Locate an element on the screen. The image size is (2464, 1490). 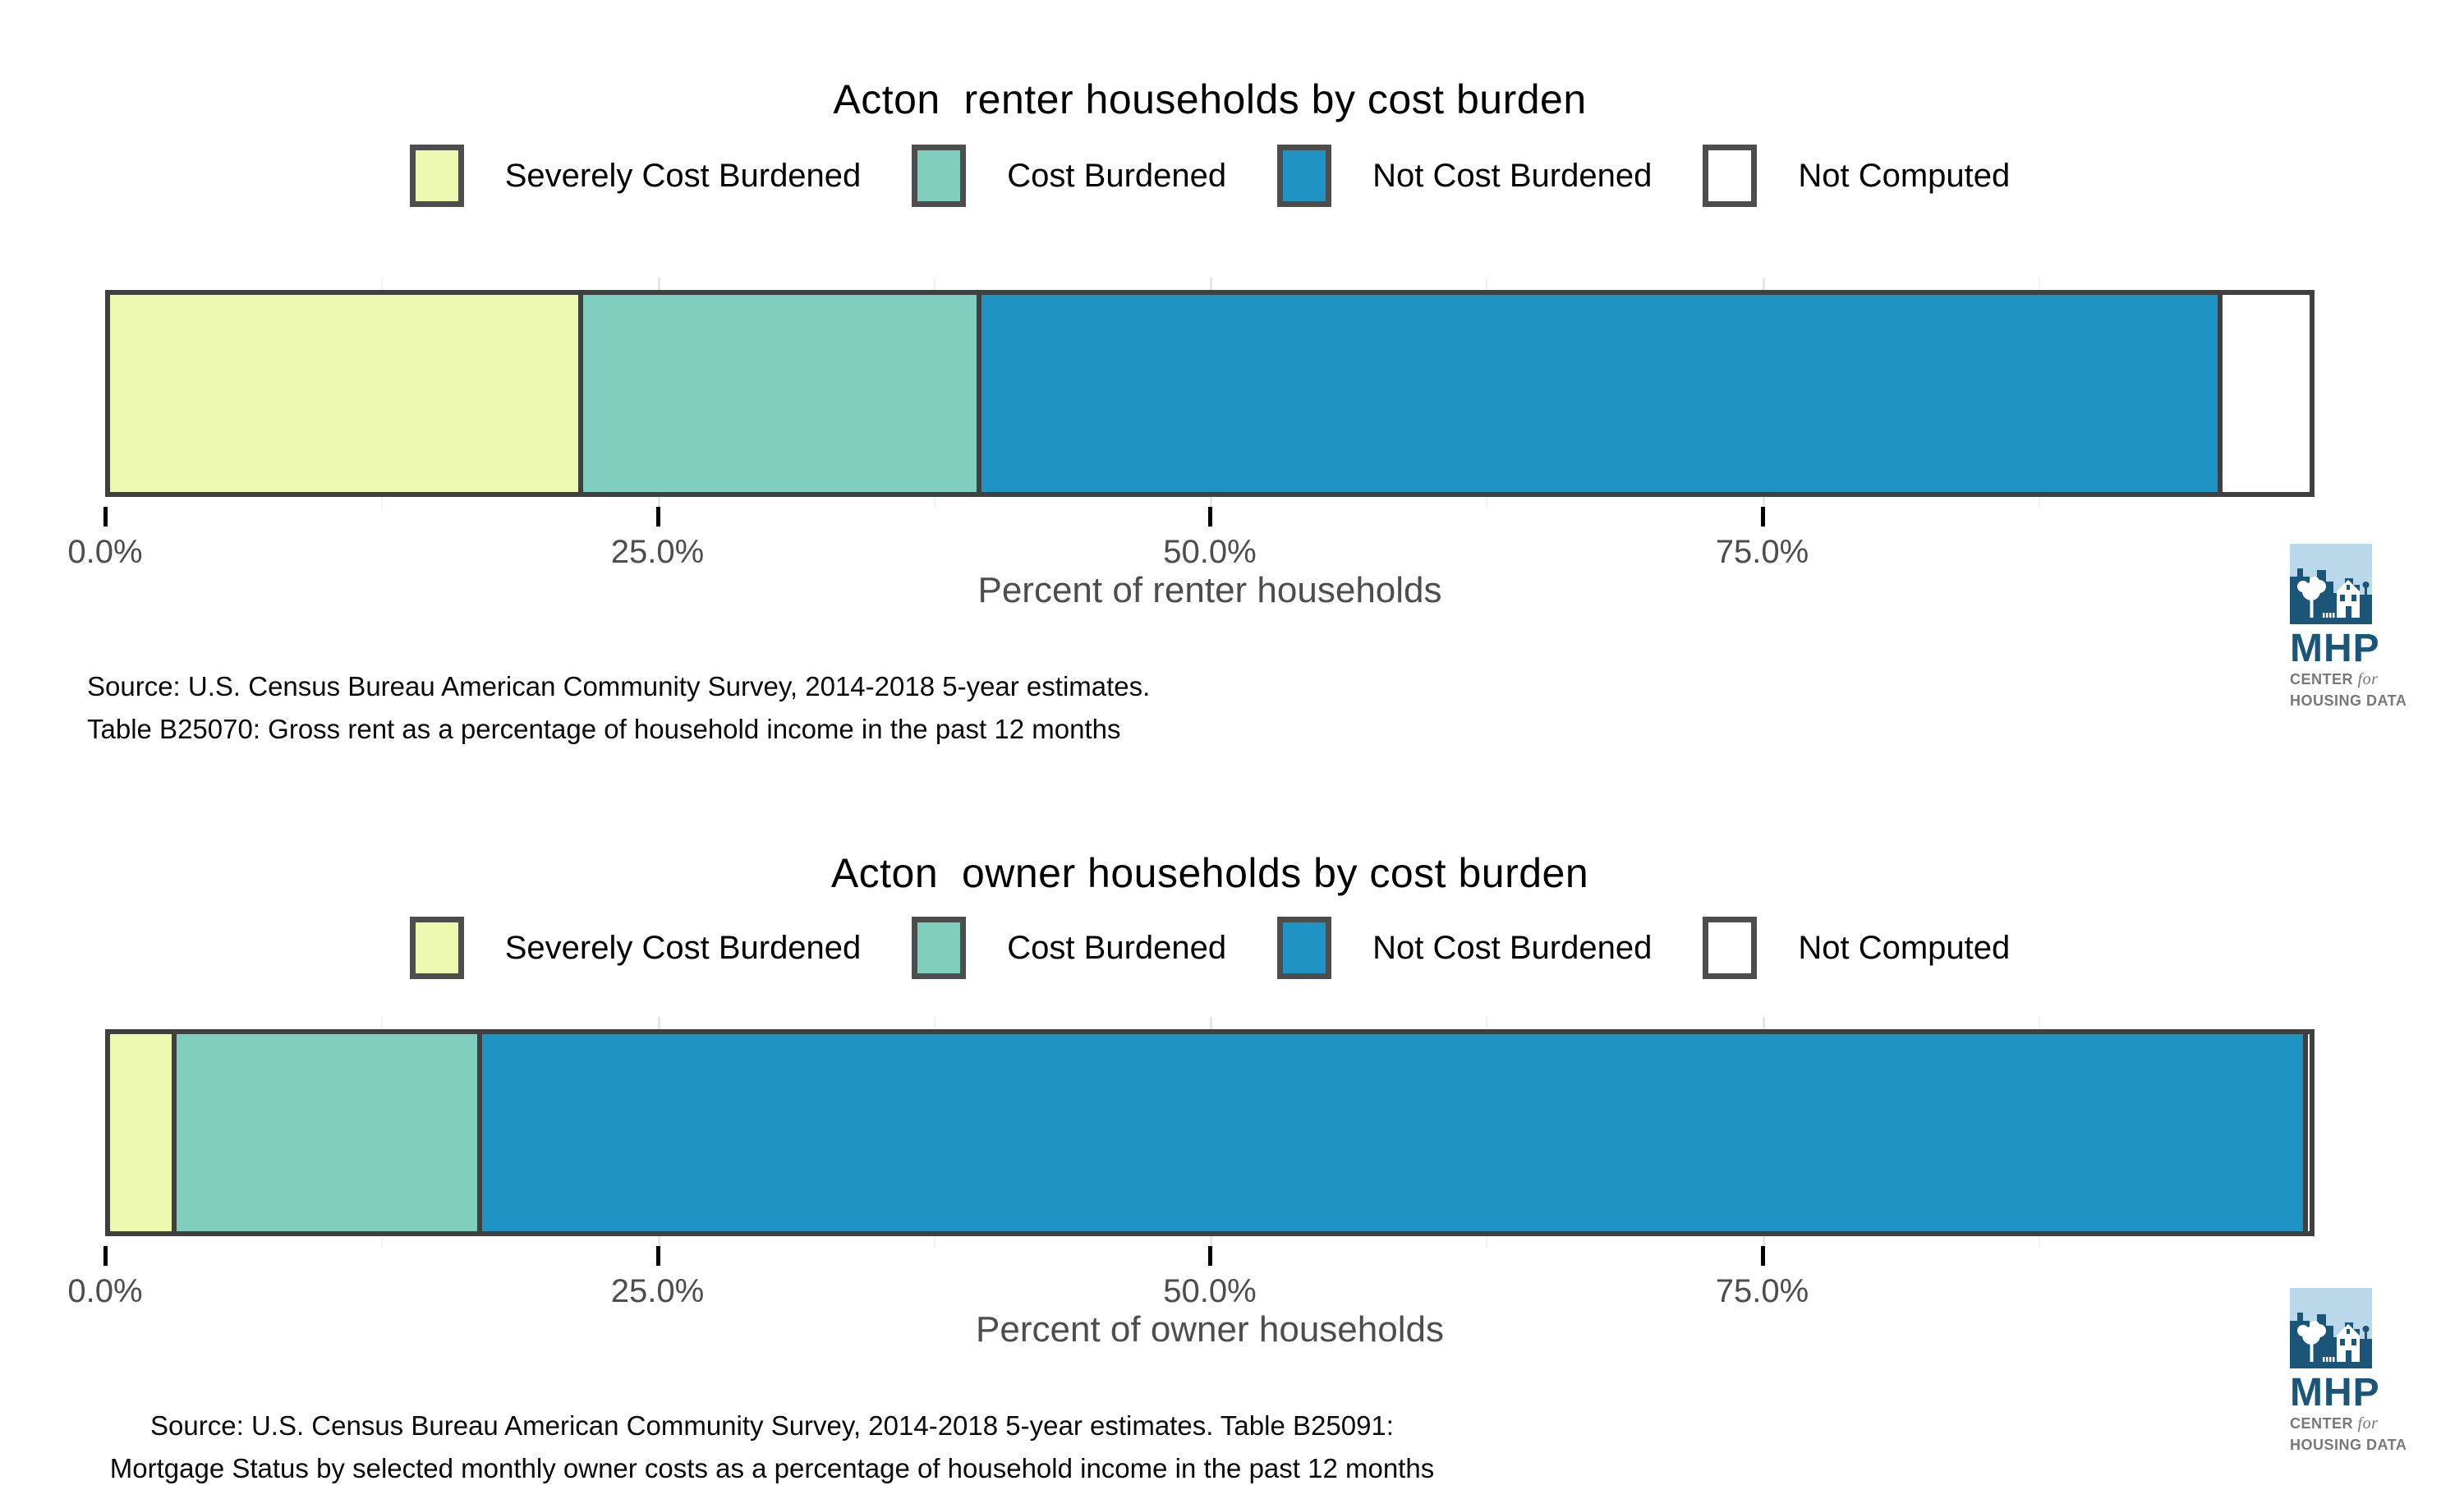
chart-title: Acton renter households by cost burden is located at coordinates (1210, 99).